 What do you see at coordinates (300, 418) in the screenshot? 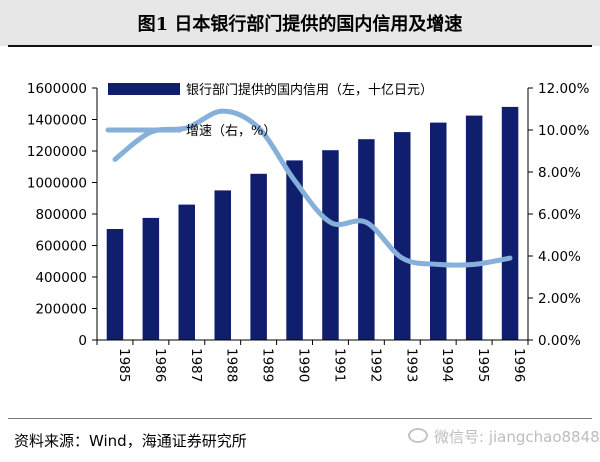
I see `source-divider` at bounding box center [300, 418].